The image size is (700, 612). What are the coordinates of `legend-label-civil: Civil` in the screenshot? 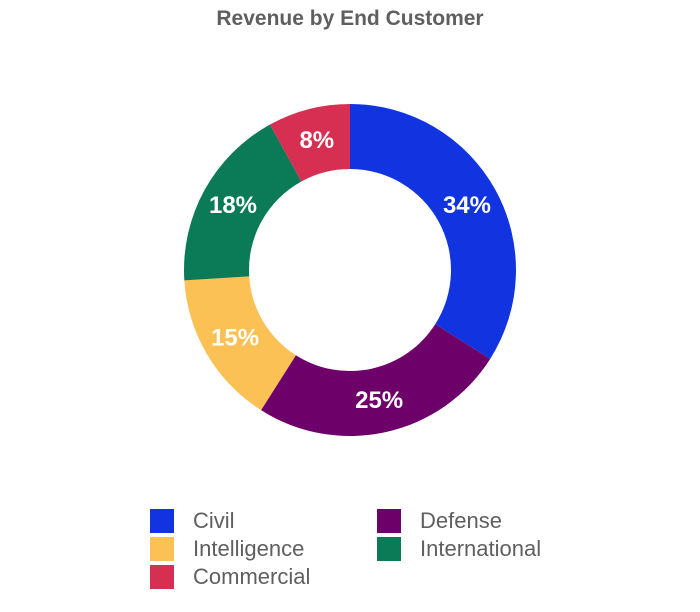 It's located at (214, 520).